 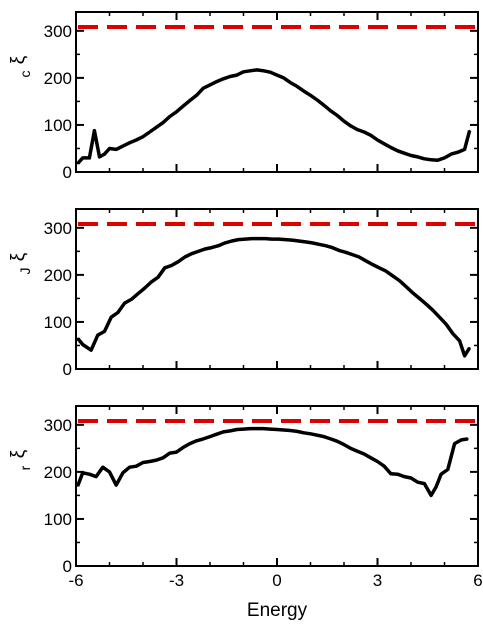 What do you see at coordinates (58, 519) in the screenshot?
I see `panel-3-ytick-label: 100` at bounding box center [58, 519].